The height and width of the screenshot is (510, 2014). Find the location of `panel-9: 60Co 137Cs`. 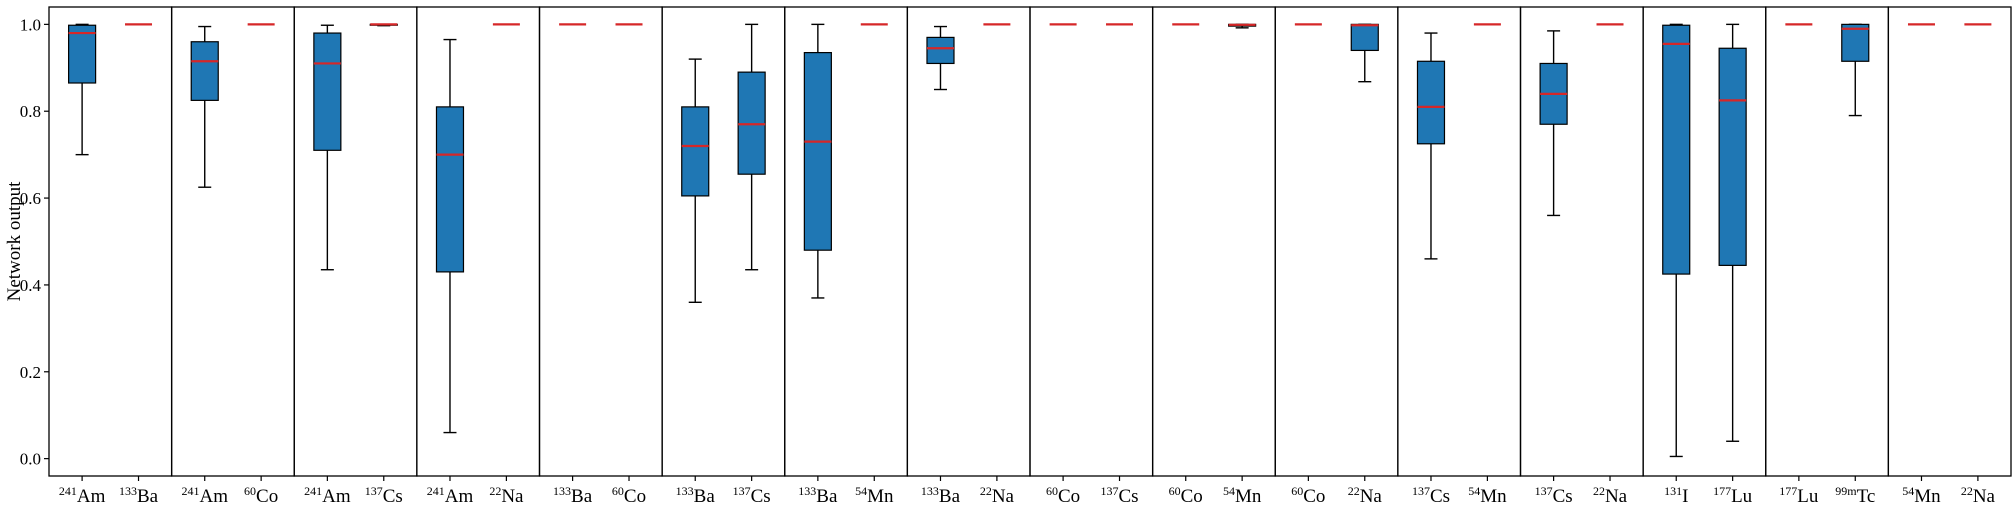

panel-9: 60Co 137Cs is located at coordinates (1091, 256).